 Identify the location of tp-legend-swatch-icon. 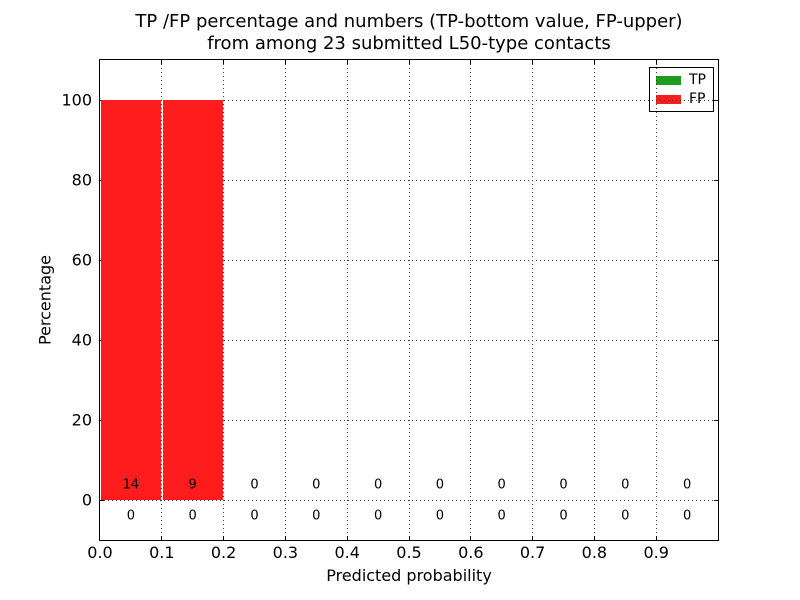
(668, 80).